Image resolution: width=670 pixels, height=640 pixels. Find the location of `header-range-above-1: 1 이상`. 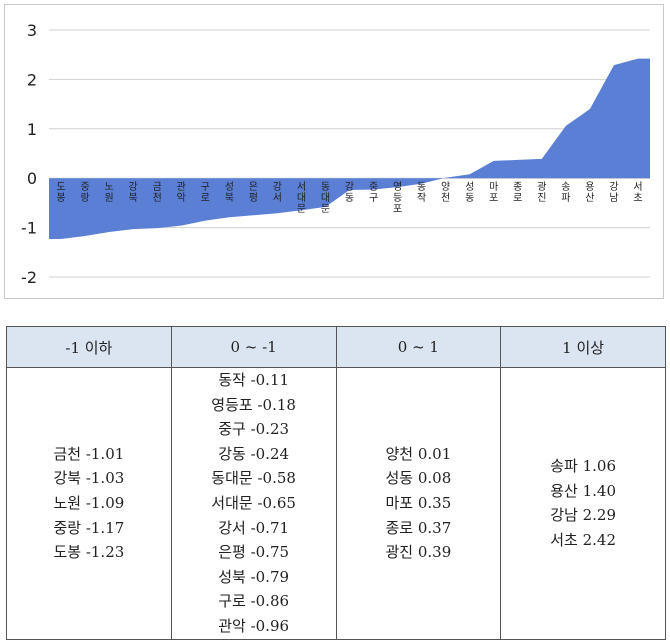

header-range-above-1: 1 이상 is located at coordinates (583, 347).